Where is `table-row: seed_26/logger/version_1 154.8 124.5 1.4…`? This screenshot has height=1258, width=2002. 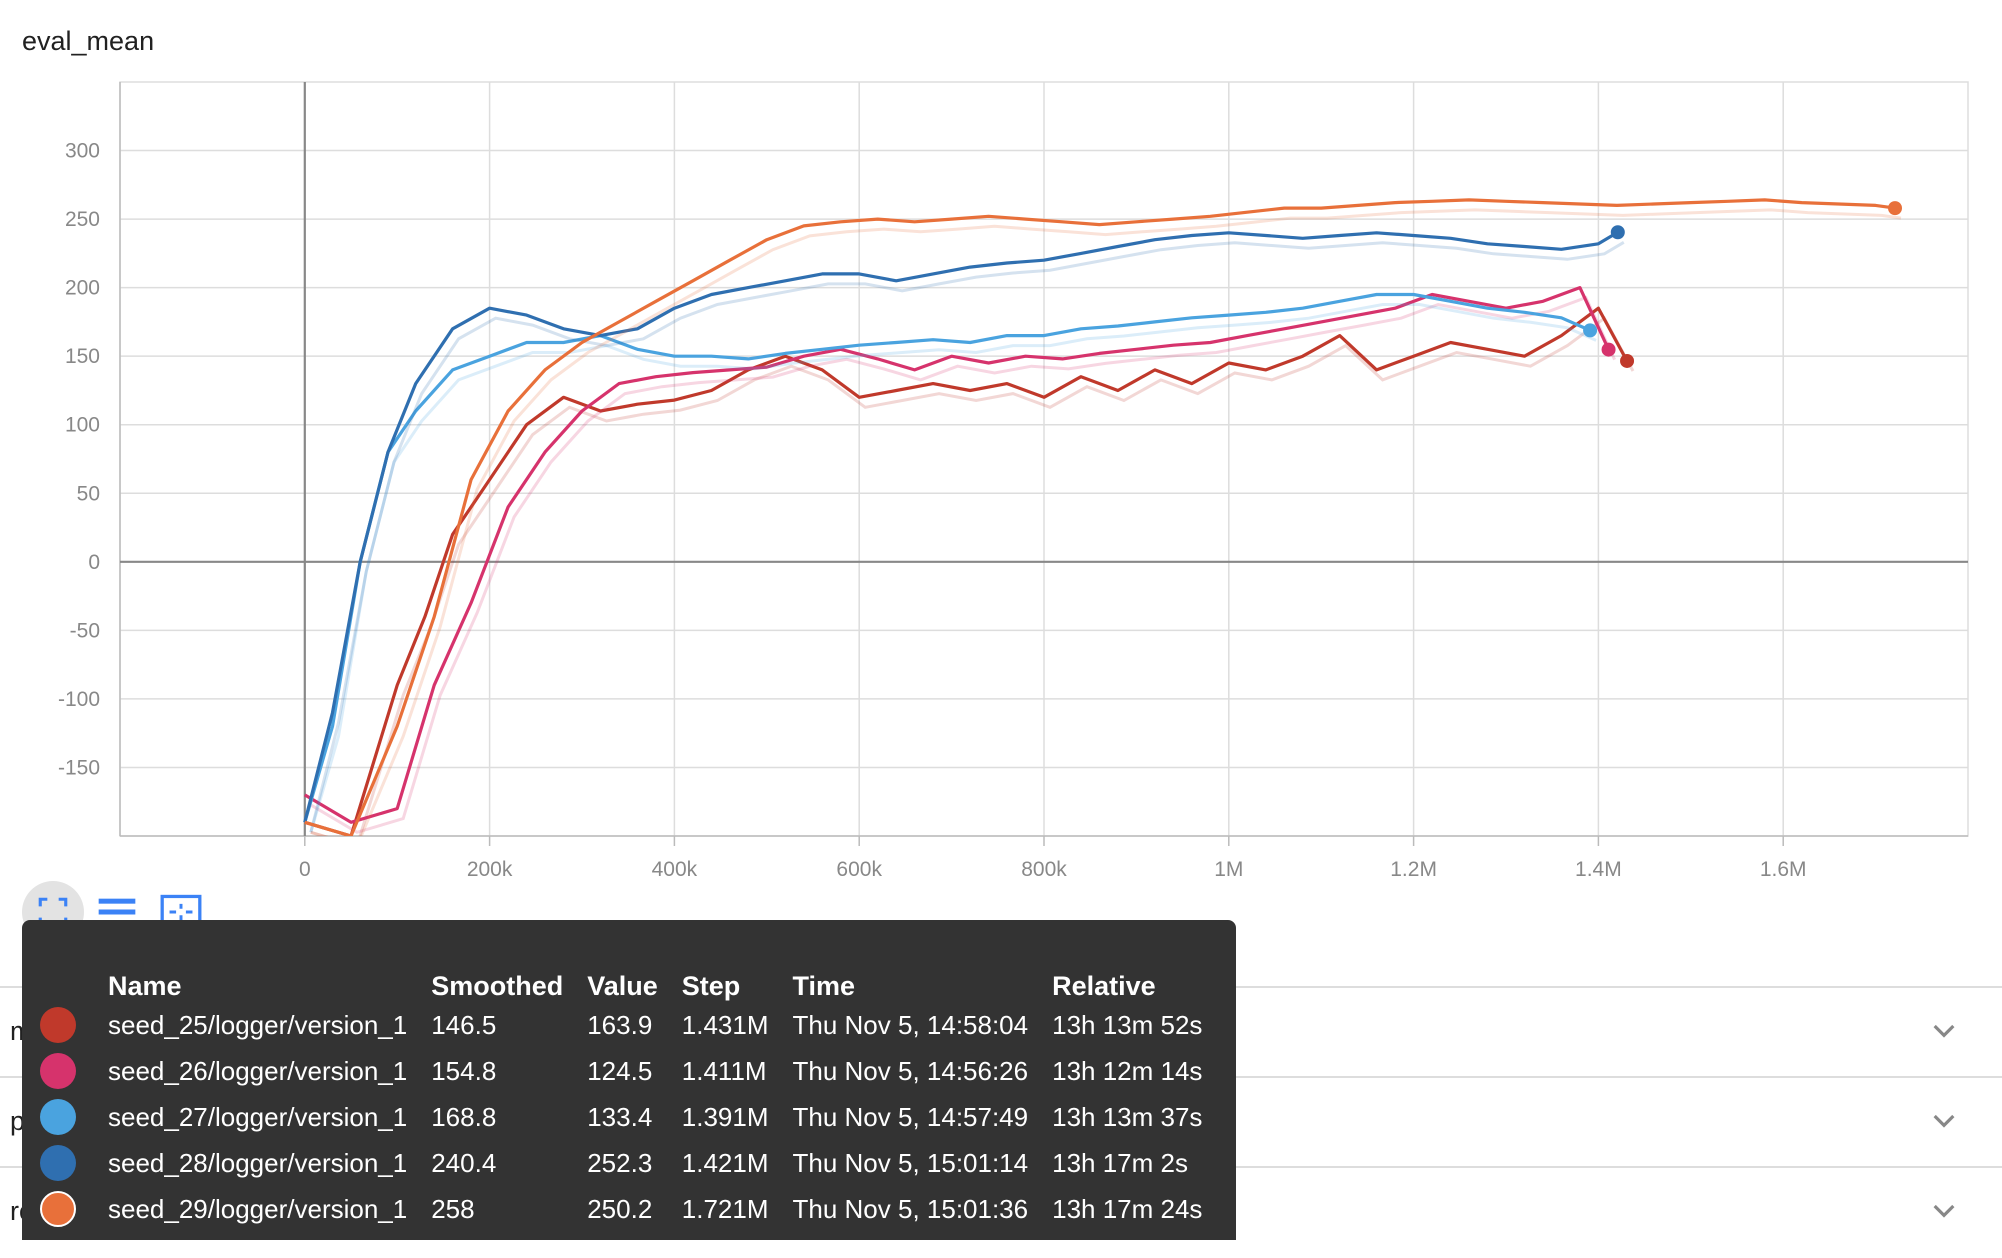
table-row: seed_26/logger/version_1 154.8 124.5 1.4… is located at coordinates (624, 1071).